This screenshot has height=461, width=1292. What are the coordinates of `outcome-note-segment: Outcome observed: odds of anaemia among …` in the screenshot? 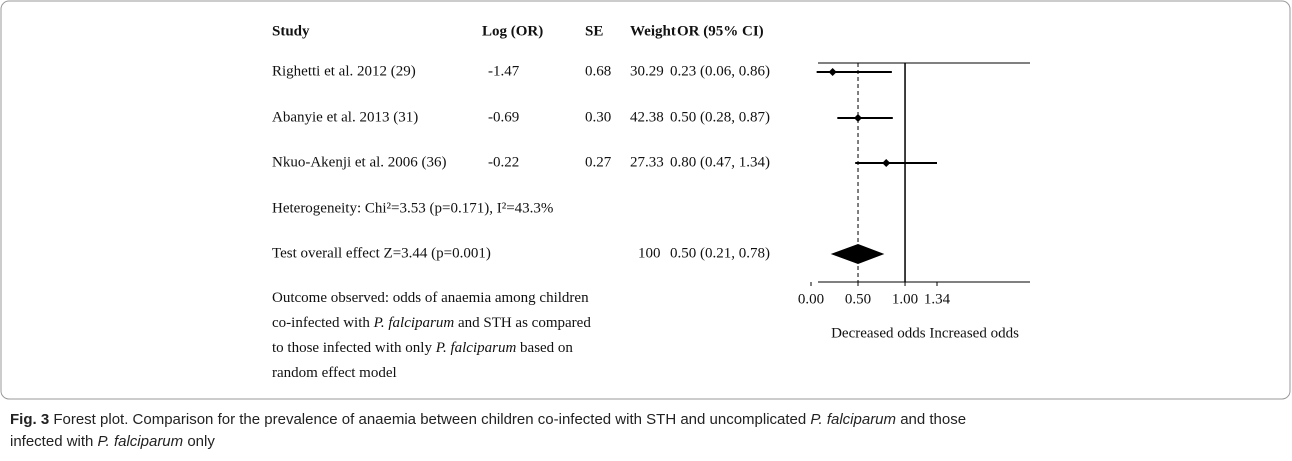 It's located at (430, 298).